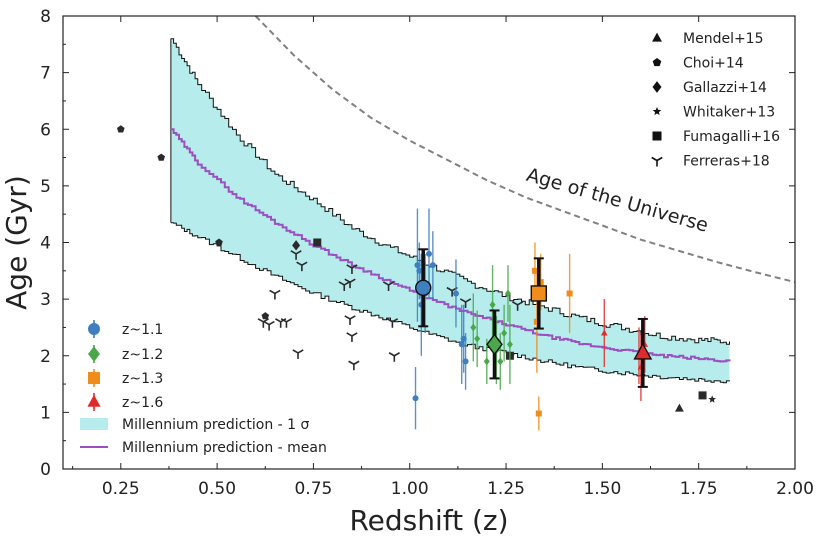 Image resolution: width=831 pixels, height=545 pixels. What do you see at coordinates (45, 413) in the screenshot?
I see `y-tick-label: 1` at bounding box center [45, 413].